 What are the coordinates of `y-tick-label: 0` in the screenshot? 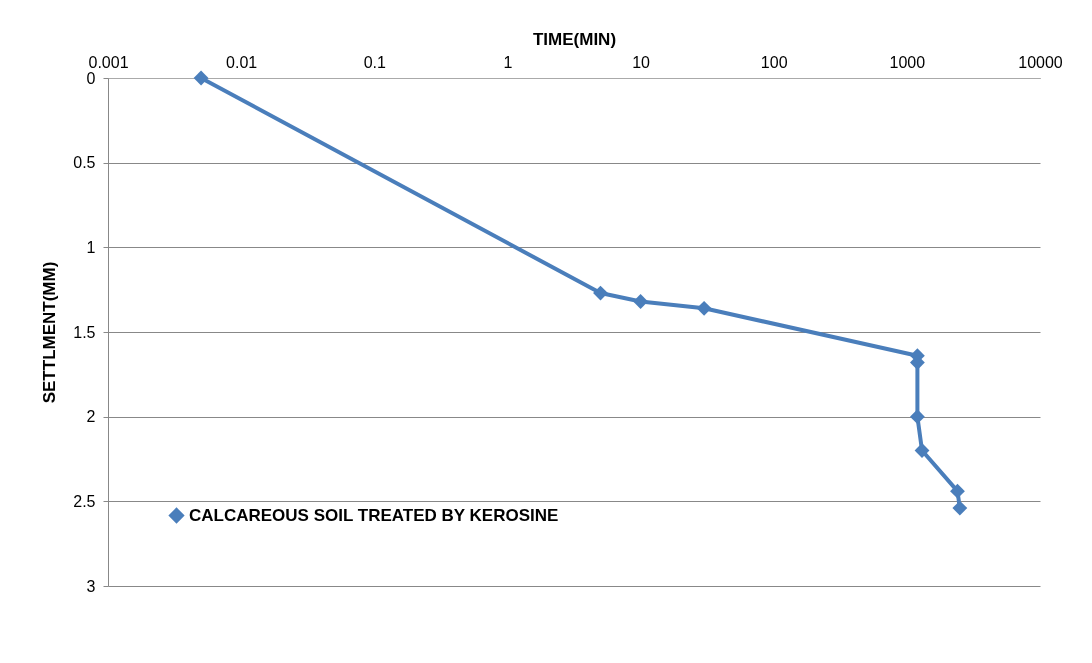 It's located at (91, 78).